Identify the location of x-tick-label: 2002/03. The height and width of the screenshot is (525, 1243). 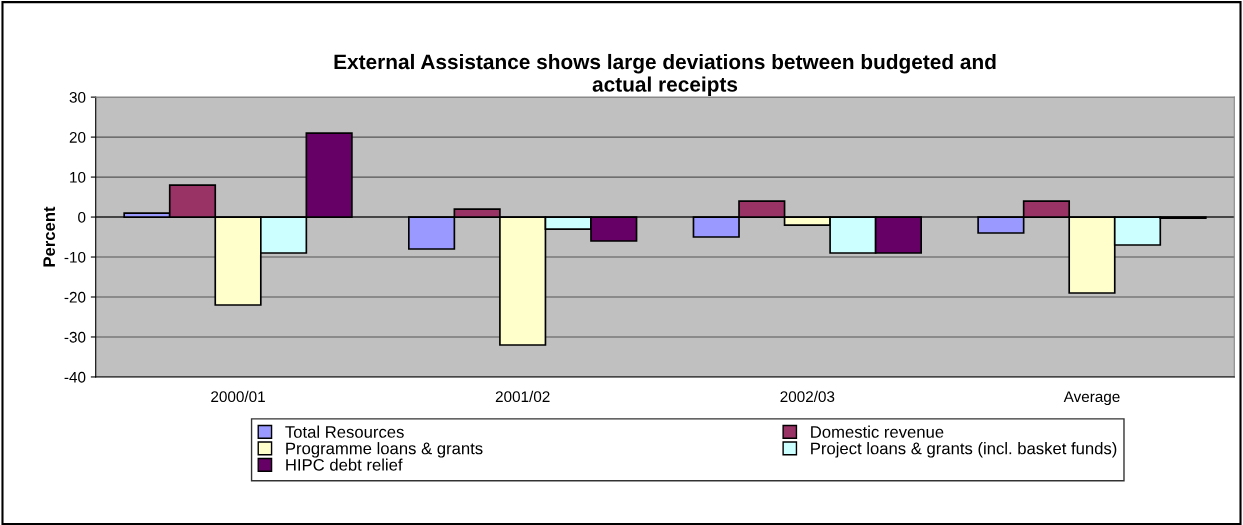
(807, 396).